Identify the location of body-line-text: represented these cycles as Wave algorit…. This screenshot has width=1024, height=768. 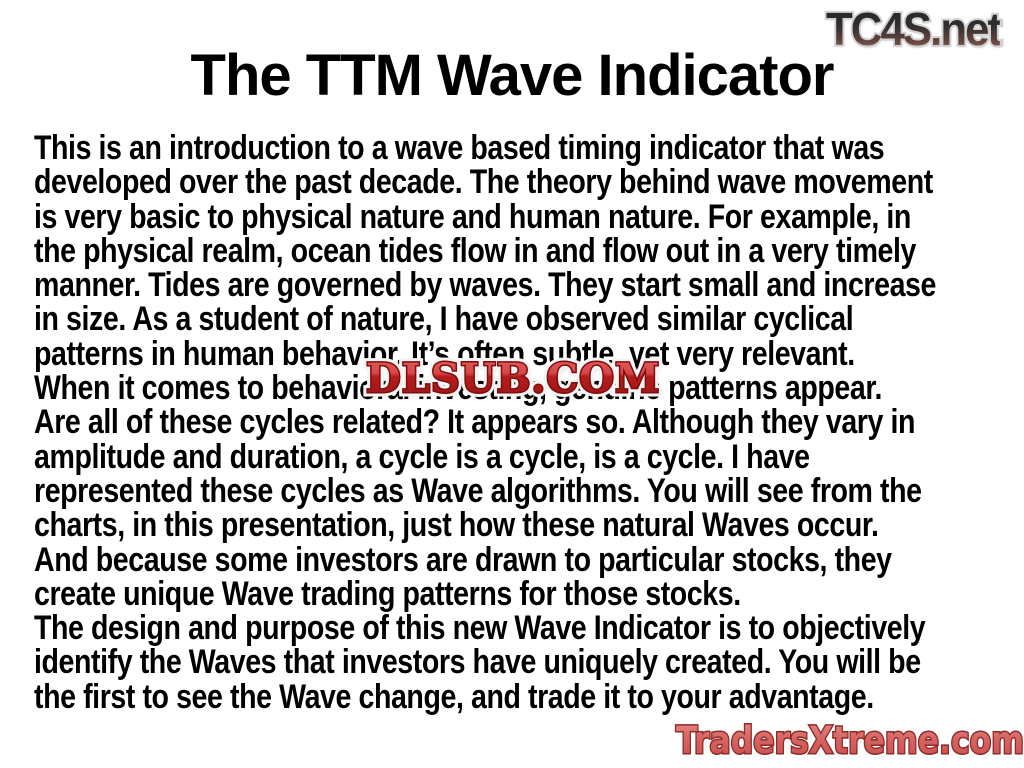
(478, 490).